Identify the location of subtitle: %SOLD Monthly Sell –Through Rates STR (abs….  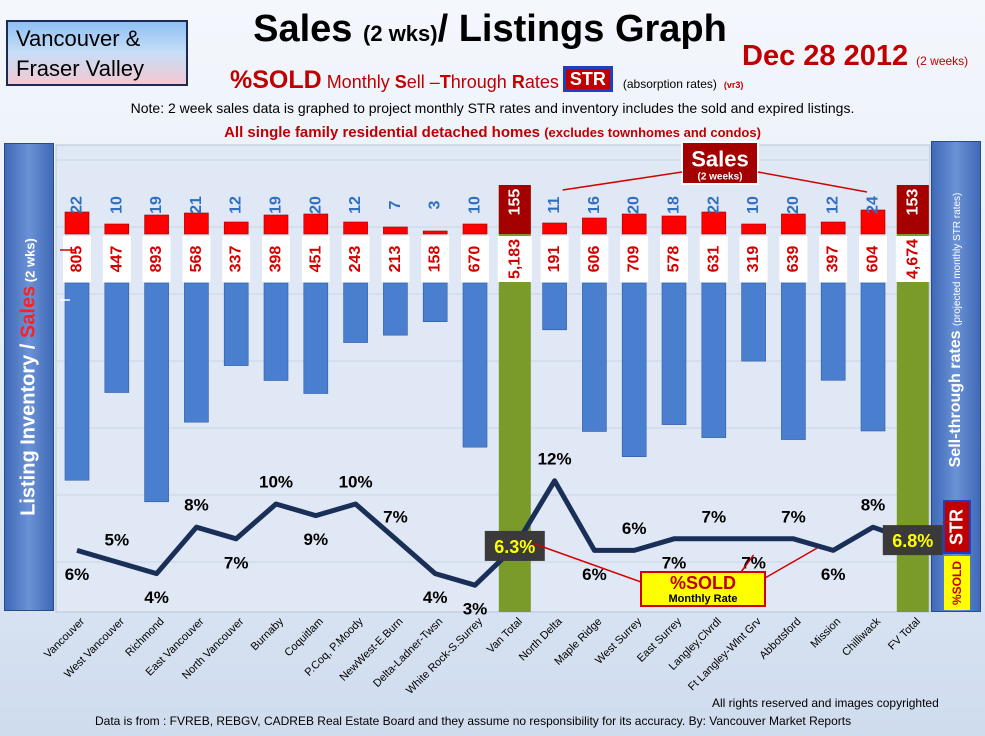
(486, 80).